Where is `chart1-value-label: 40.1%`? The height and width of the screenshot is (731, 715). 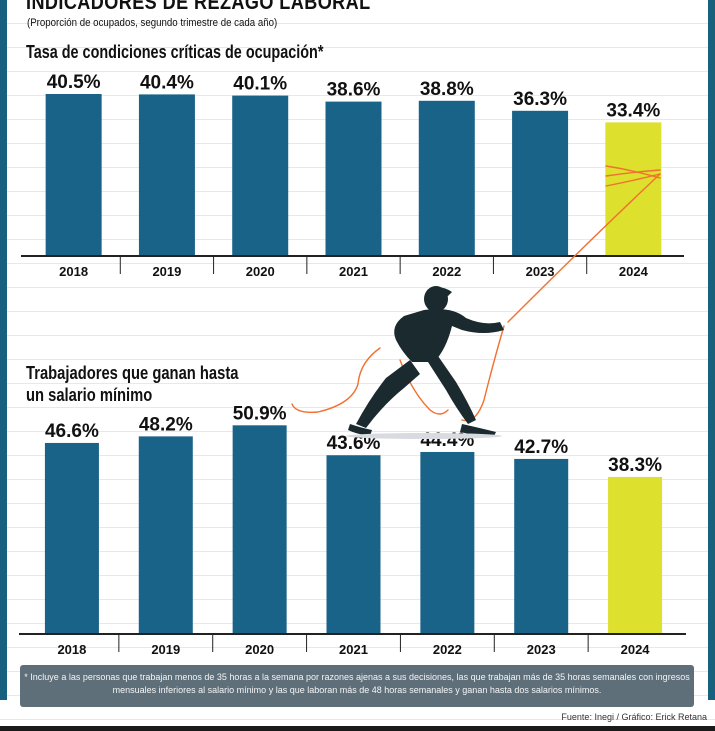 chart1-value-label: 40.1% is located at coordinates (260, 84).